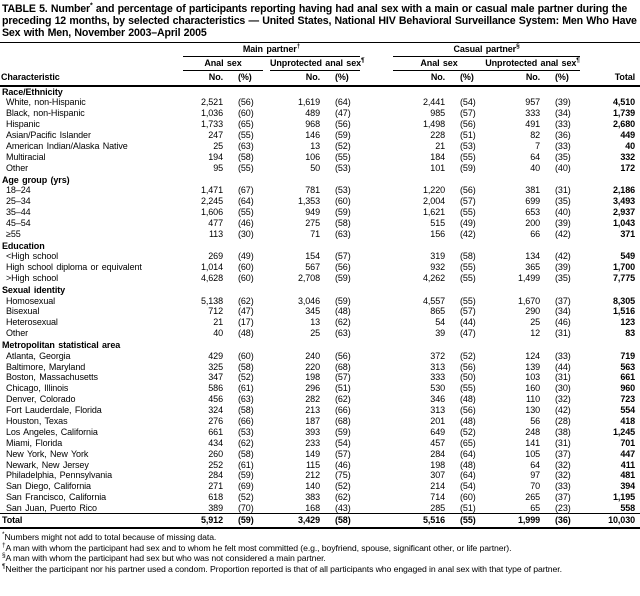 The image size is (640, 596). What do you see at coordinates (18, 201) in the screenshot?
I see `row-label: 25–34` at bounding box center [18, 201].